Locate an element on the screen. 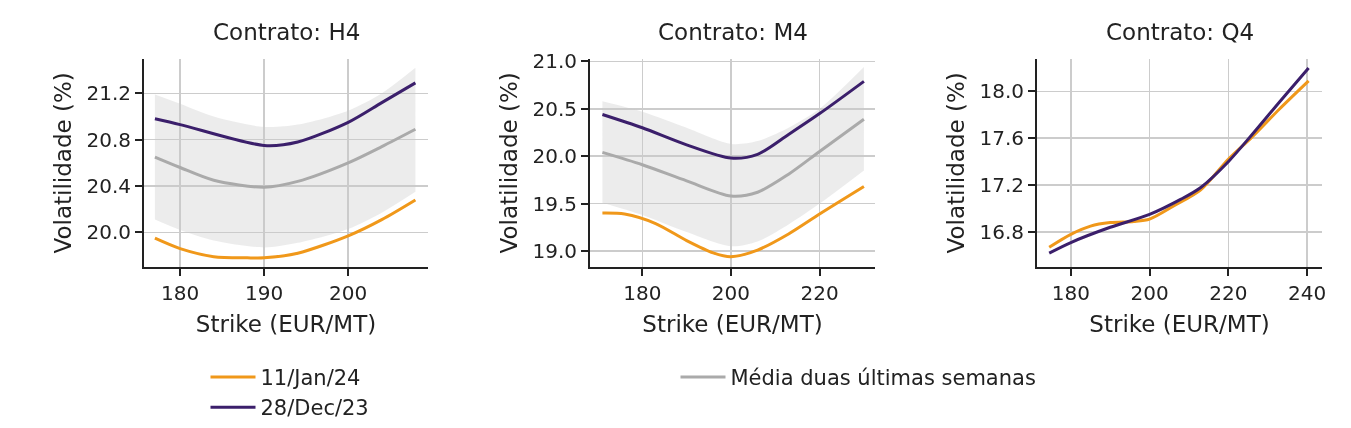 The height and width of the screenshot is (428, 1351). y-tick-label: 19.5 is located at coordinates (554, 203).